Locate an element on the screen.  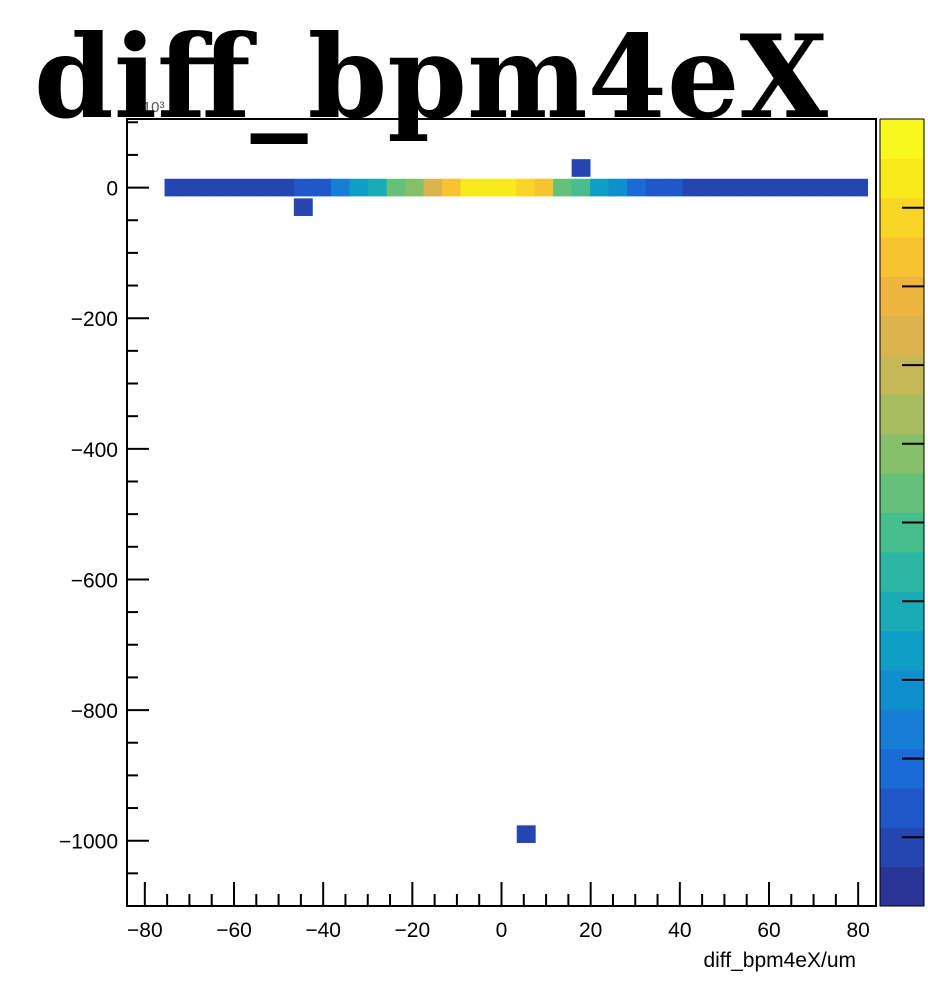
y-tick-label: −200 is located at coordinates (94, 319).